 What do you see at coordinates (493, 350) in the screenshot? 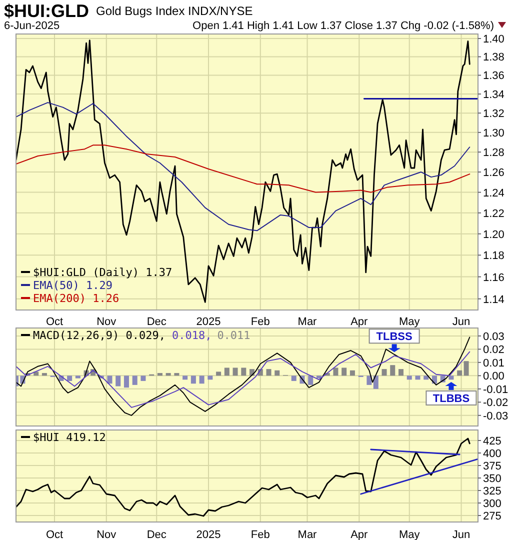
I see `y-tick-label: 0.02` at bounding box center [493, 350].